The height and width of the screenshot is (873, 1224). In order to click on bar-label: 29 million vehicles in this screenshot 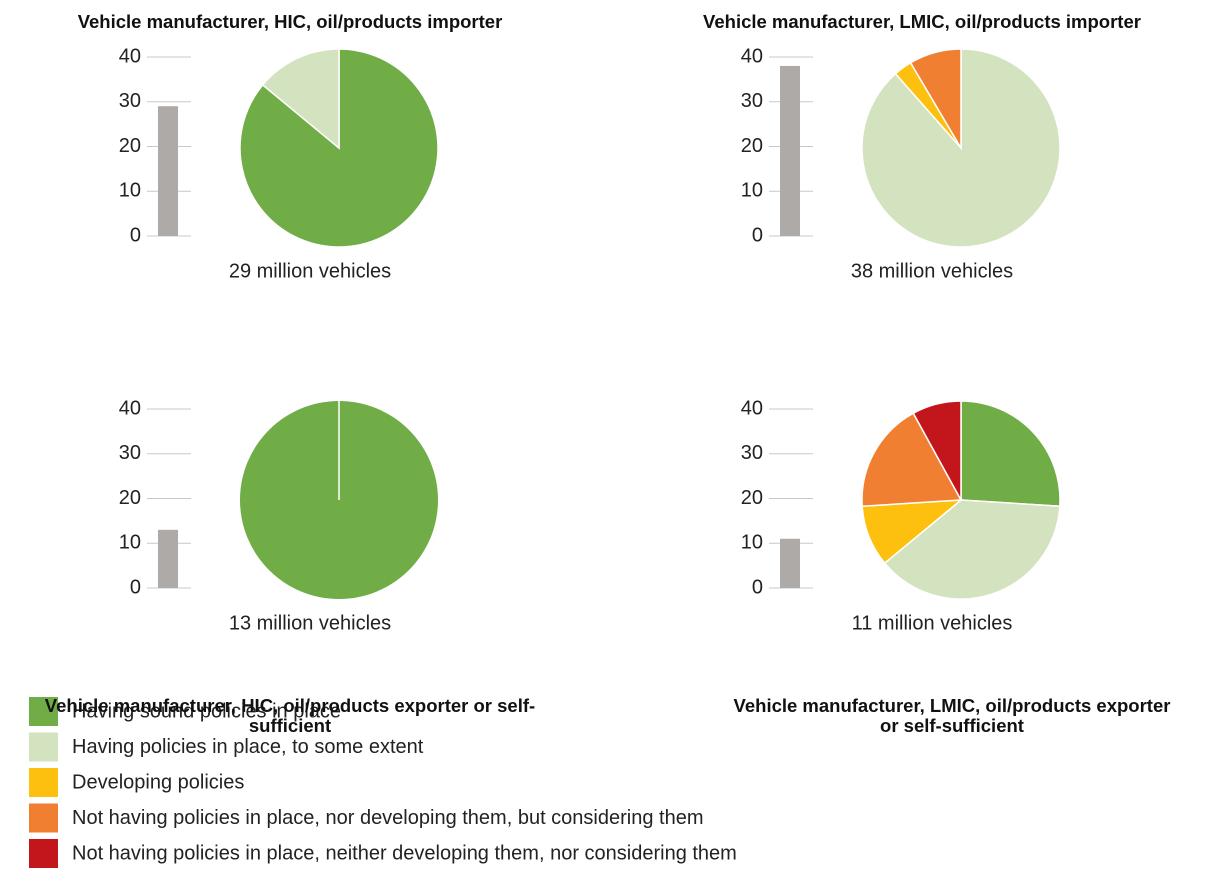, I will do `click(310, 271)`.